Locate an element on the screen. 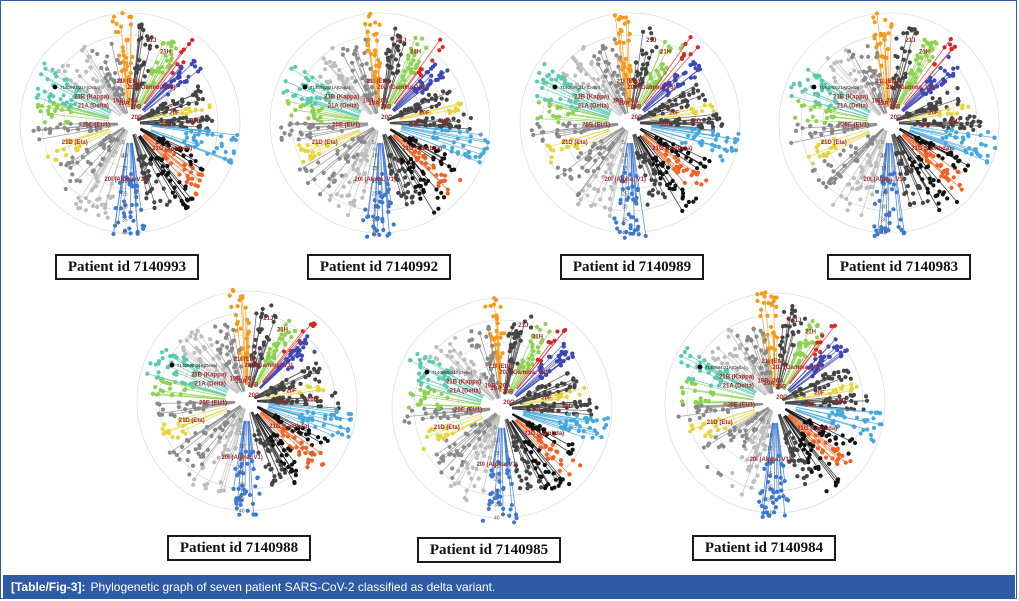 Image resolution: width=1019 pixels, height=601 pixels. clade-label: 20E (EU1) is located at coordinates (96, 125).